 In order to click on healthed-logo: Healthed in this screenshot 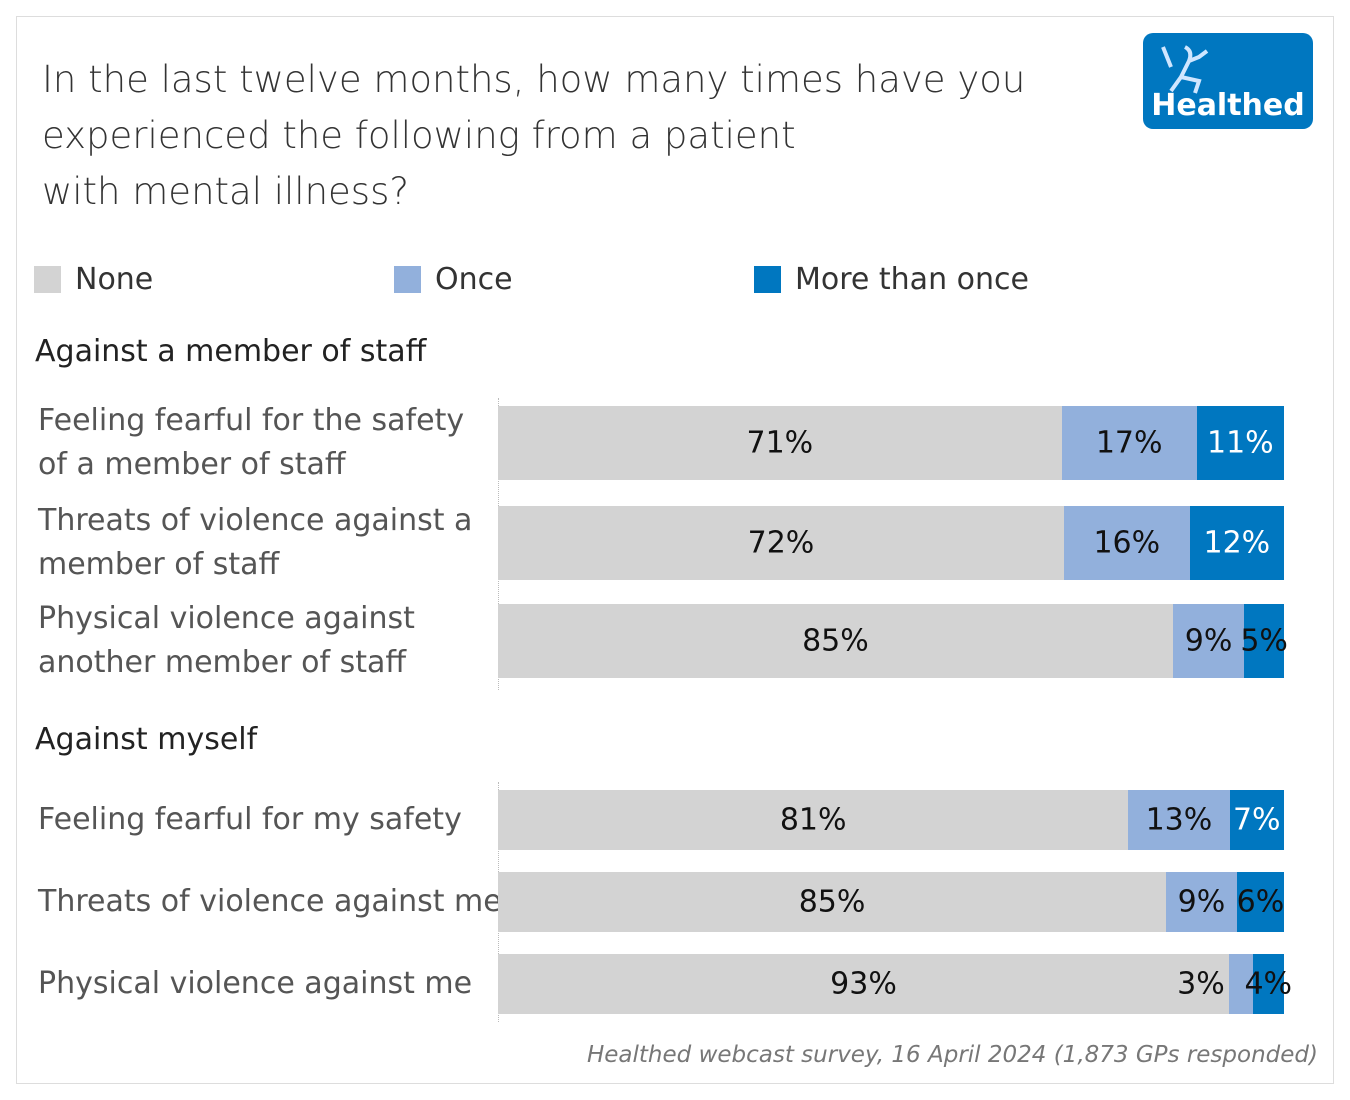, I will do `click(1228, 81)`.